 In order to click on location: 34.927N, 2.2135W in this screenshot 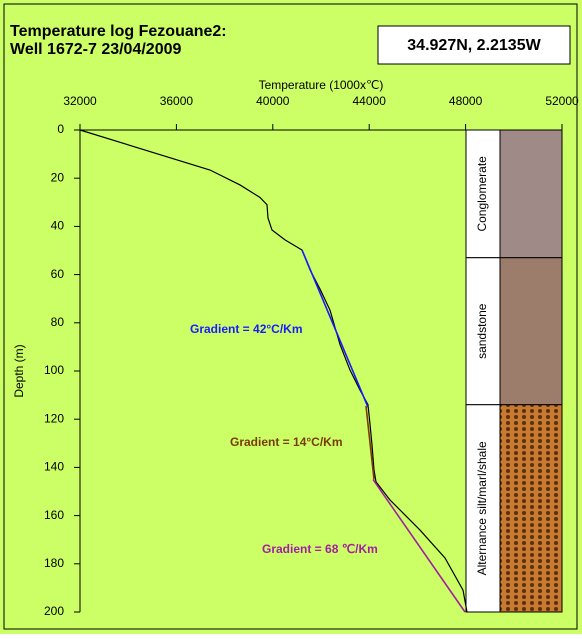, I will do `click(474, 45)`.